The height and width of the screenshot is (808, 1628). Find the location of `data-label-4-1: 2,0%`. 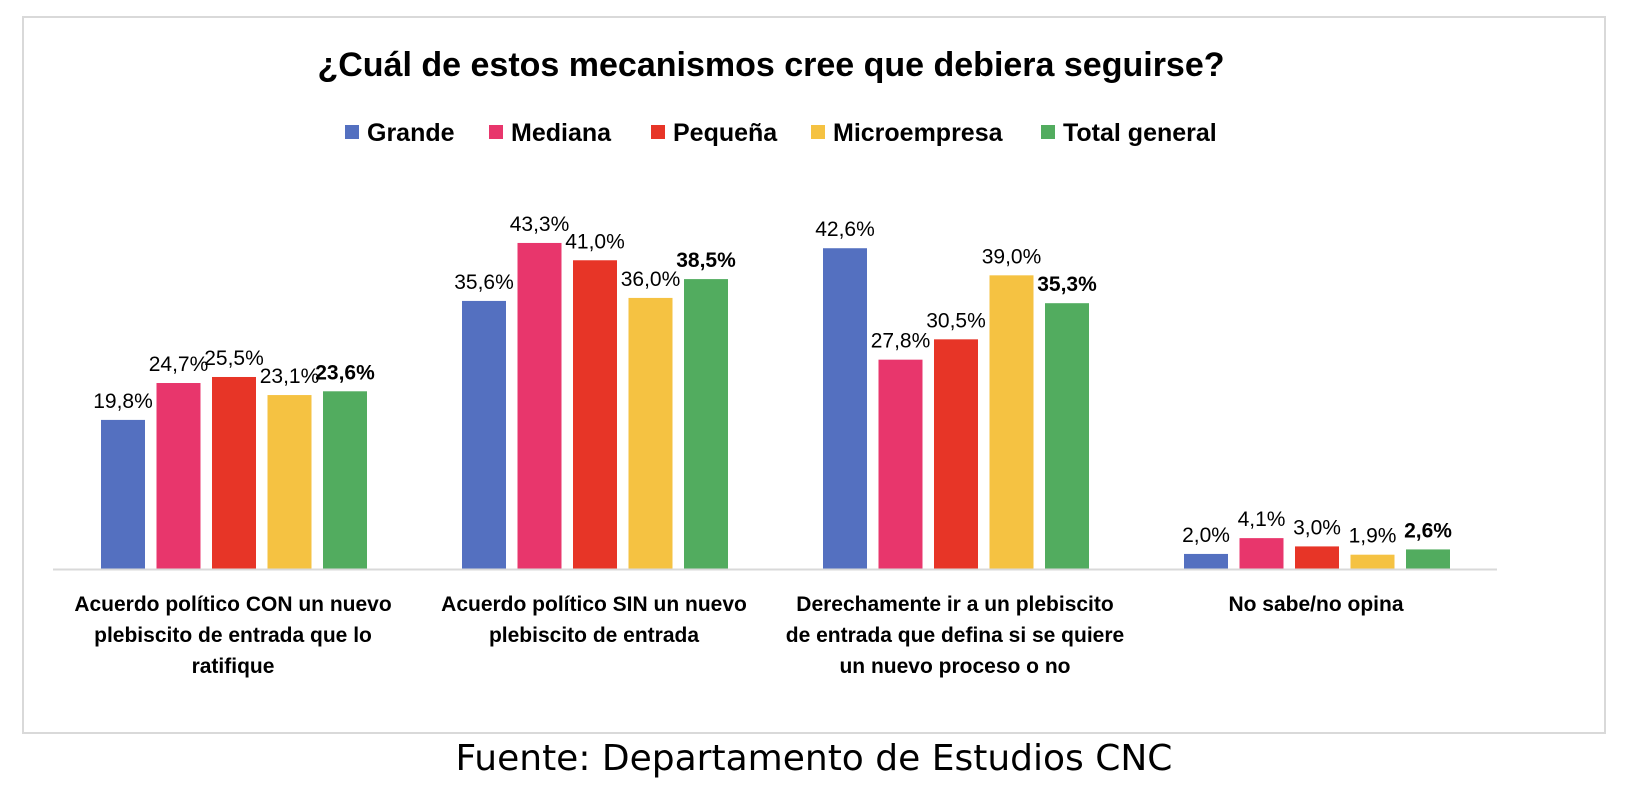

data-label-4-1: 2,0% is located at coordinates (1206, 535).